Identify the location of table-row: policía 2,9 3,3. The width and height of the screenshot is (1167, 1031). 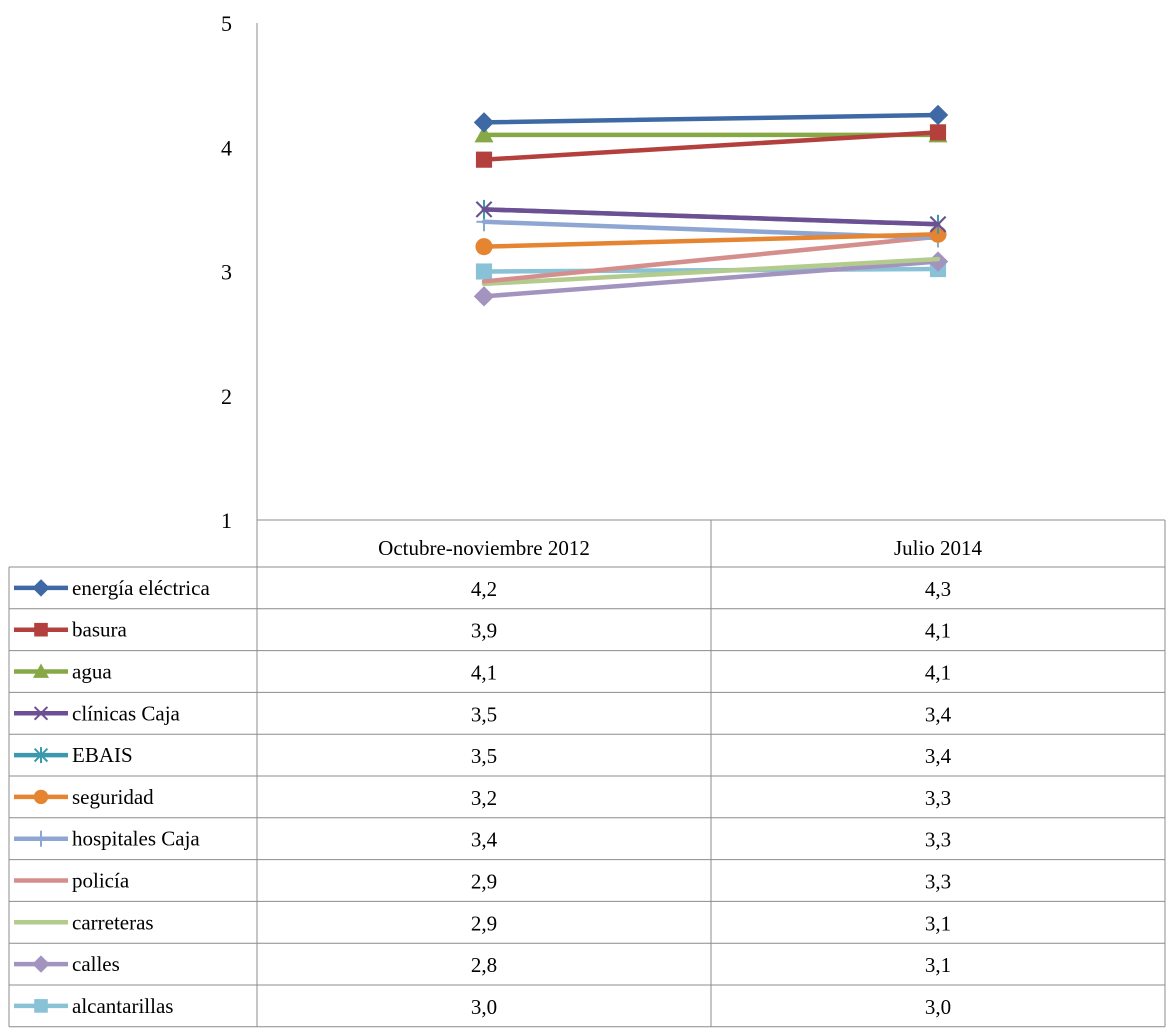
(482, 881).